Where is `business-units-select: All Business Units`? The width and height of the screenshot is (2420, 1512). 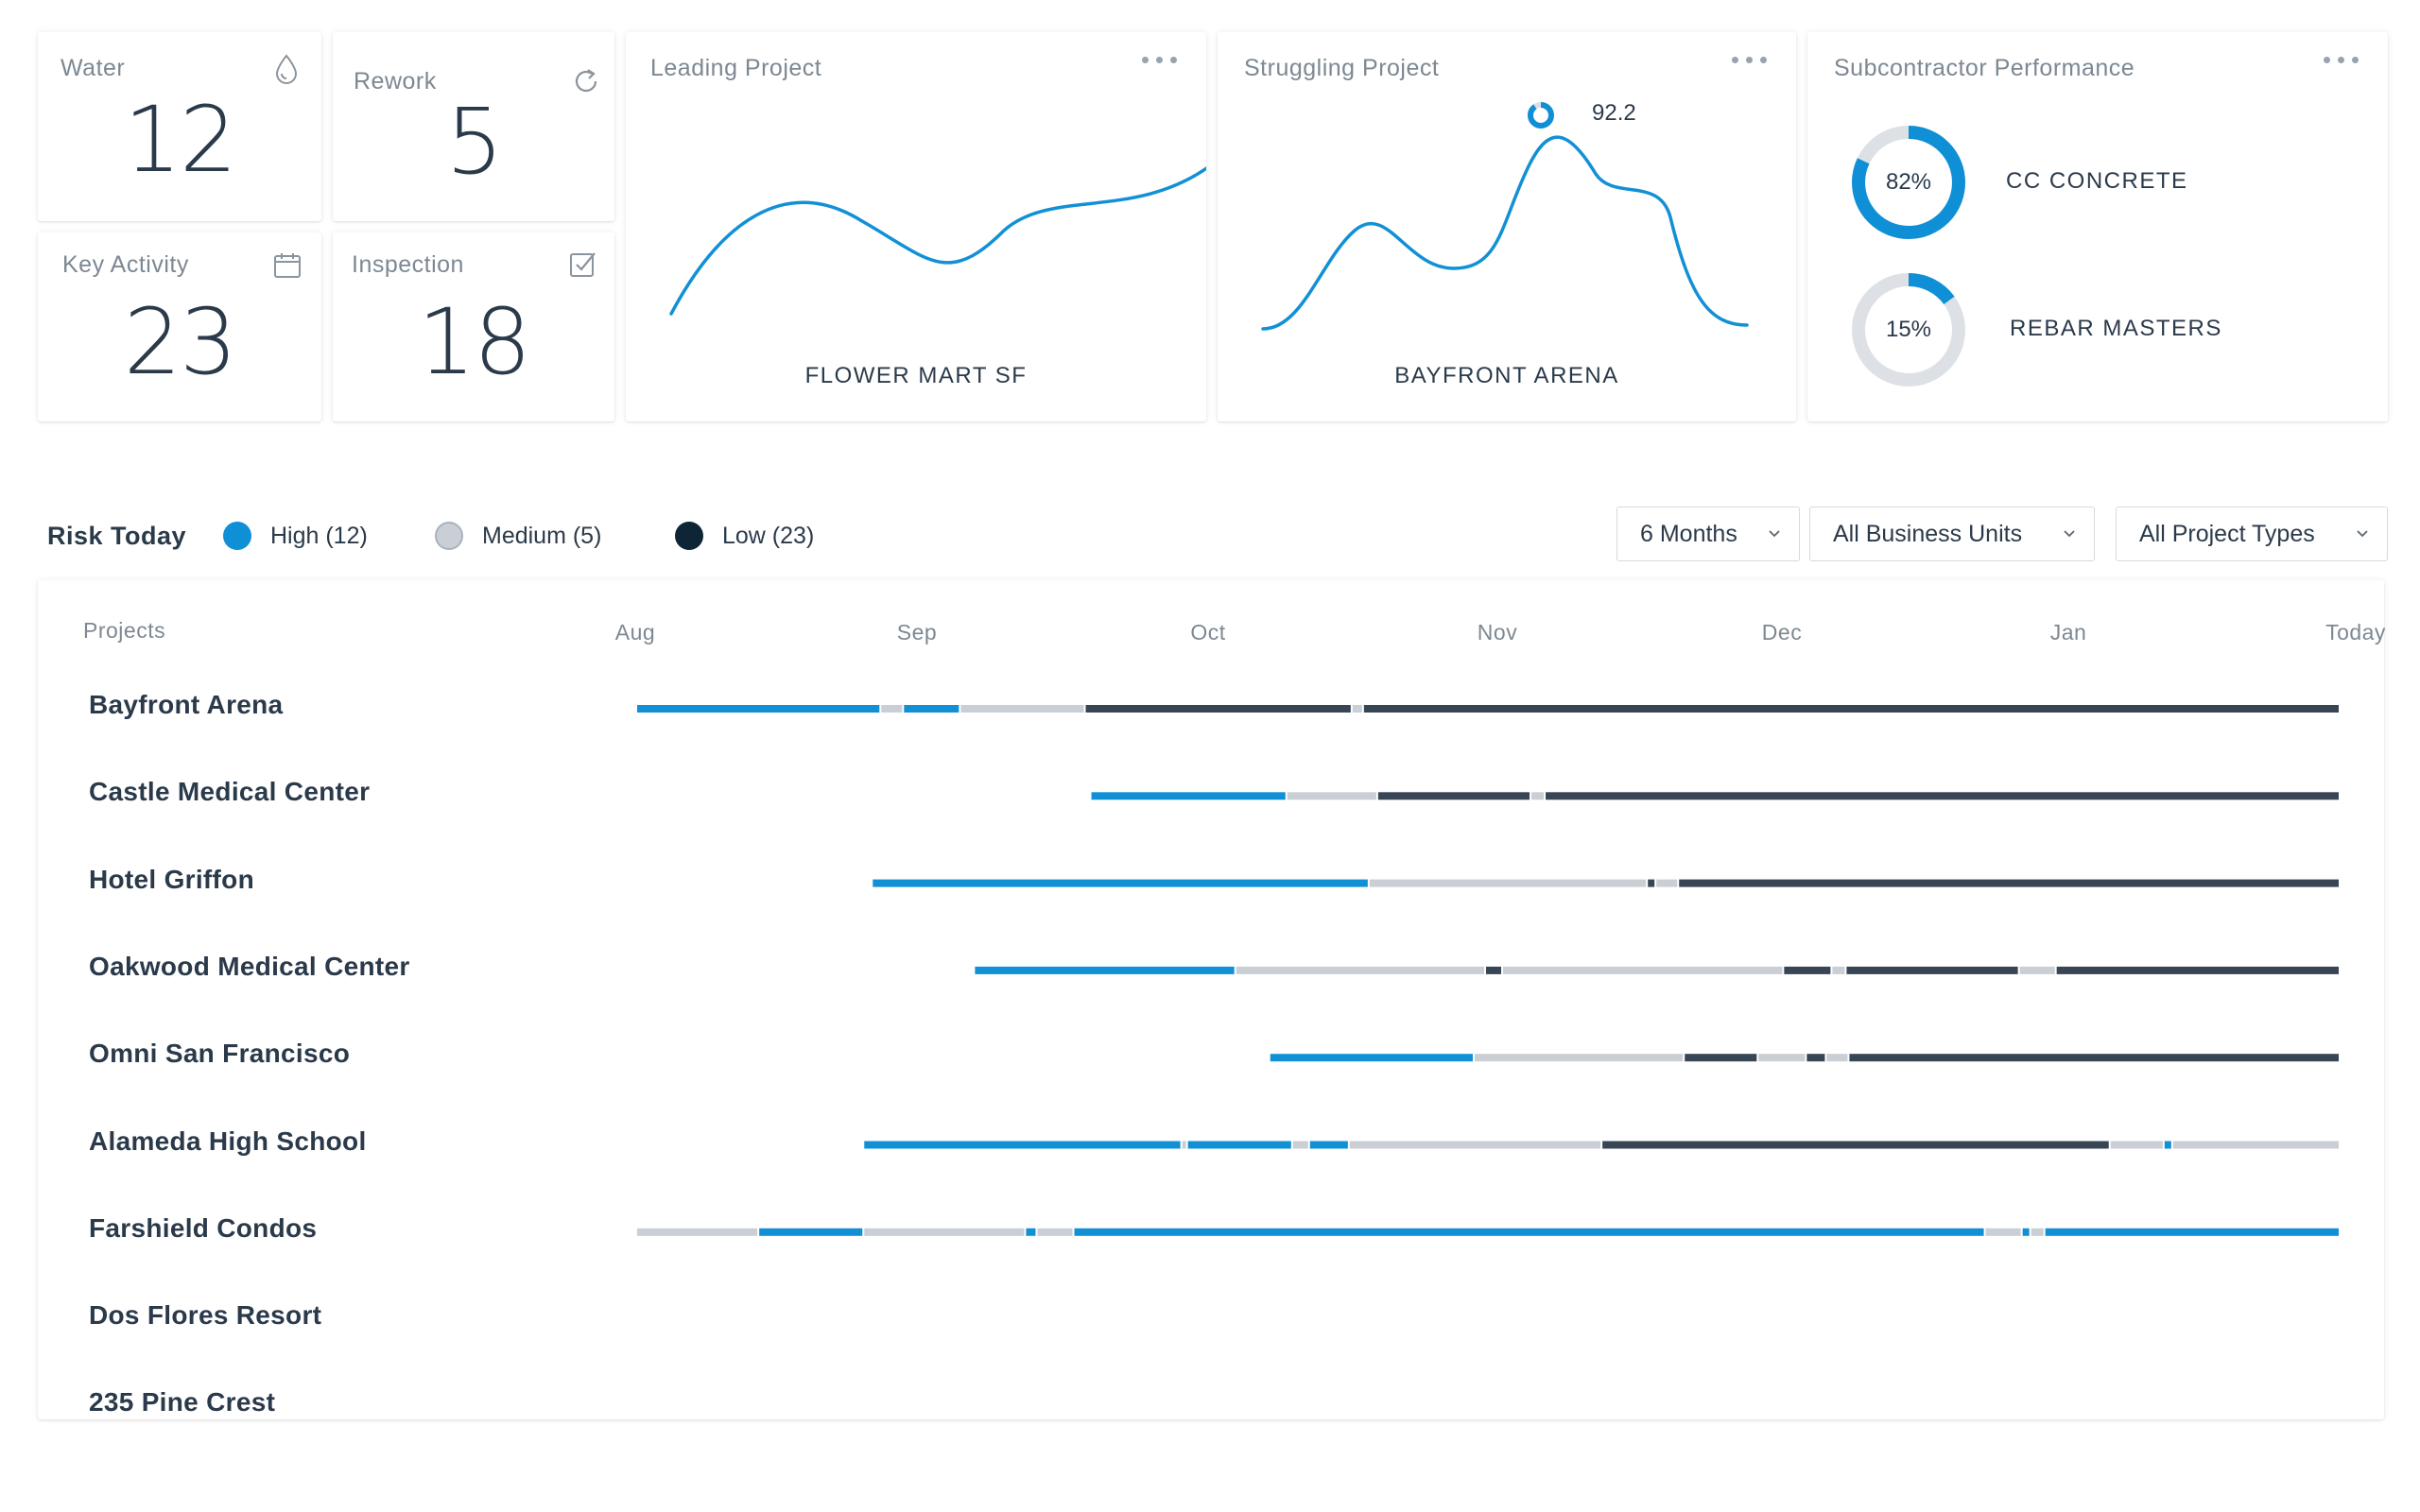 business-units-select: All Business Units is located at coordinates (1952, 534).